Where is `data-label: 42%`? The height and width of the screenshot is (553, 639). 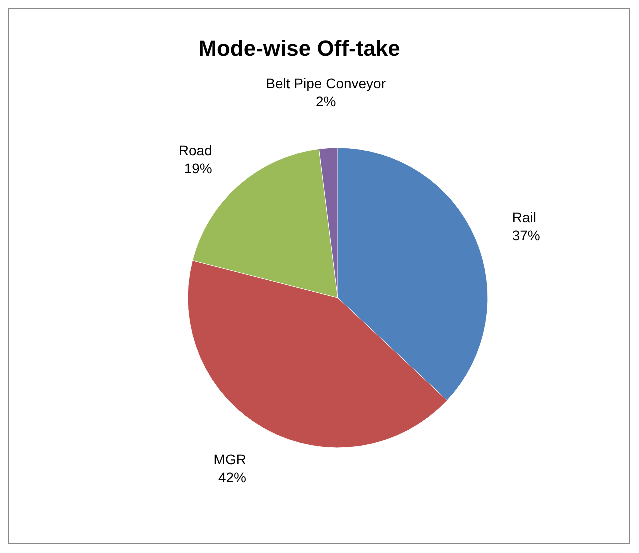 data-label: 42% is located at coordinates (232, 478).